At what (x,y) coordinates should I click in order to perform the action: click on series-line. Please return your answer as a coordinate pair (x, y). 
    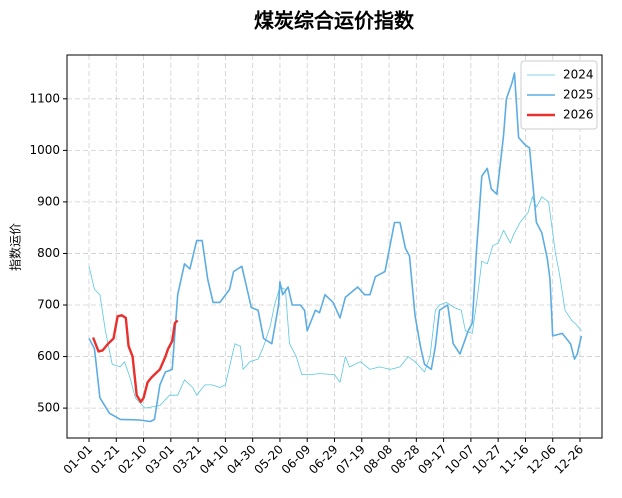
    Looking at the image, I should click on (135, 359).